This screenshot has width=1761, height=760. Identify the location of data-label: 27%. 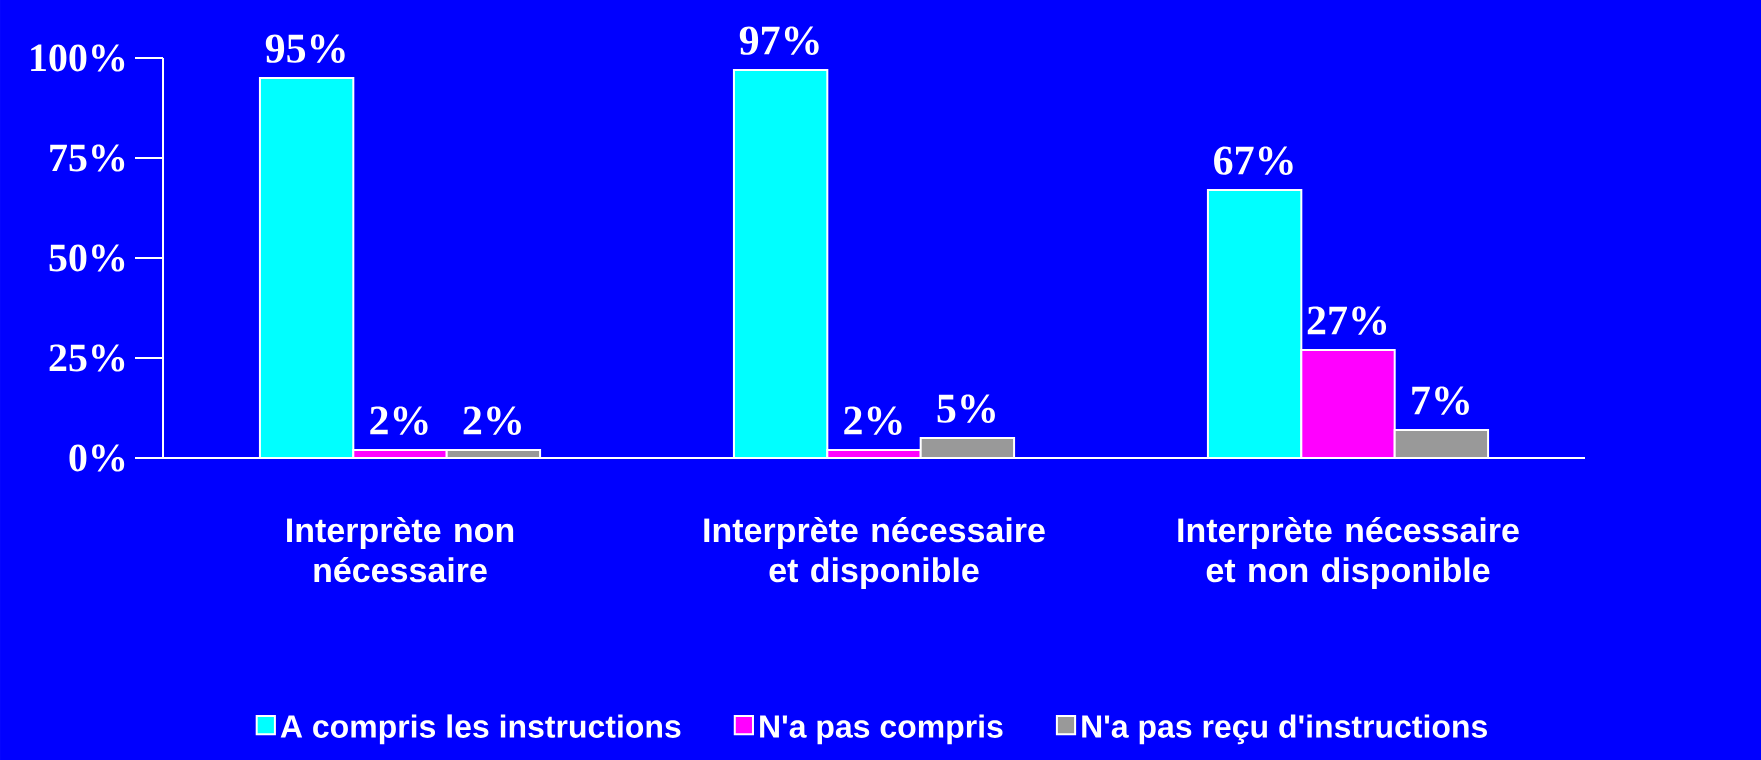
(1347, 320).